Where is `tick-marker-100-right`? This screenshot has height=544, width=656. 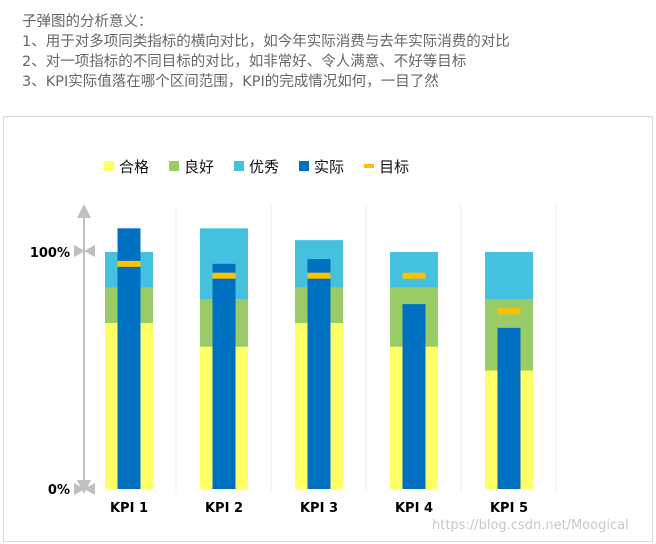 tick-marker-100-right is located at coordinates (89, 251).